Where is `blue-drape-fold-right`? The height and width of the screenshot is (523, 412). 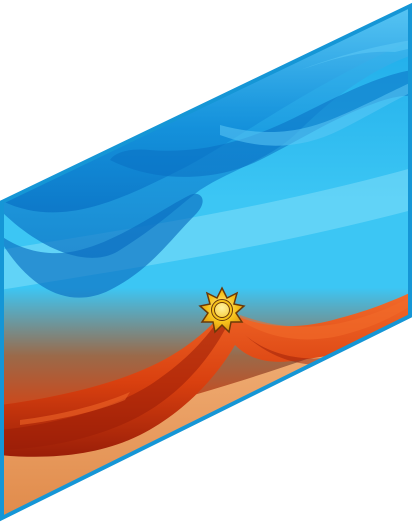
blue-drape-fold-right is located at coordinates (260, 123).